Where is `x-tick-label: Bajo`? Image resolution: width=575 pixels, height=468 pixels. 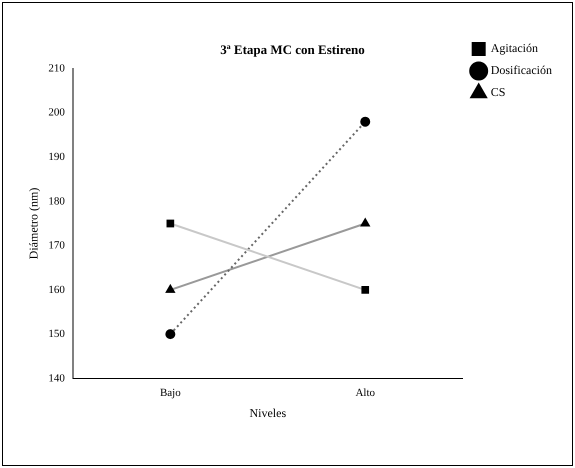 x-tick-label: Bajo is located at coordinates (171, 392).